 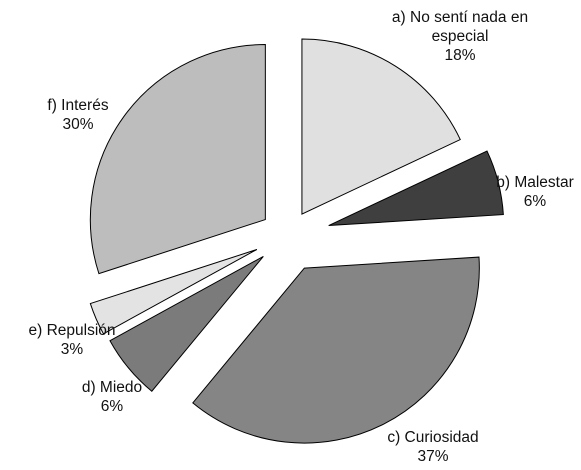 I want to click on slice-percent-label: 3%, so click(x=72, y=349).